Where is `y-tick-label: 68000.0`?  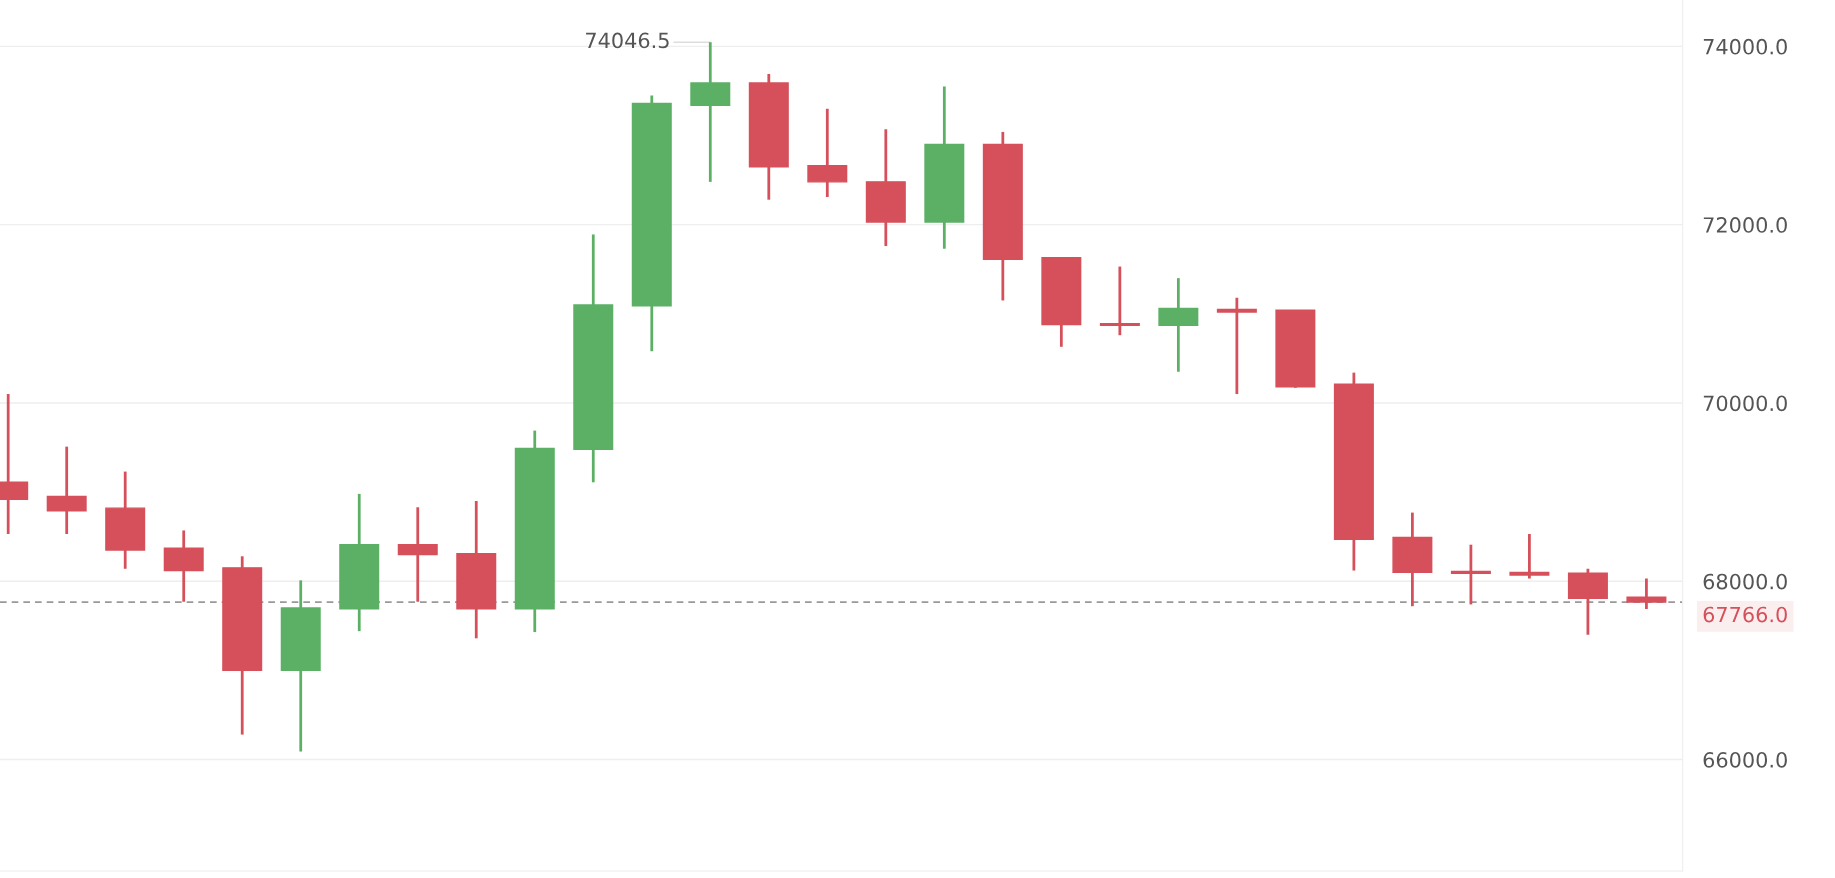
y-tick-label: 68000.0 is located at coordinates (1745, 581).